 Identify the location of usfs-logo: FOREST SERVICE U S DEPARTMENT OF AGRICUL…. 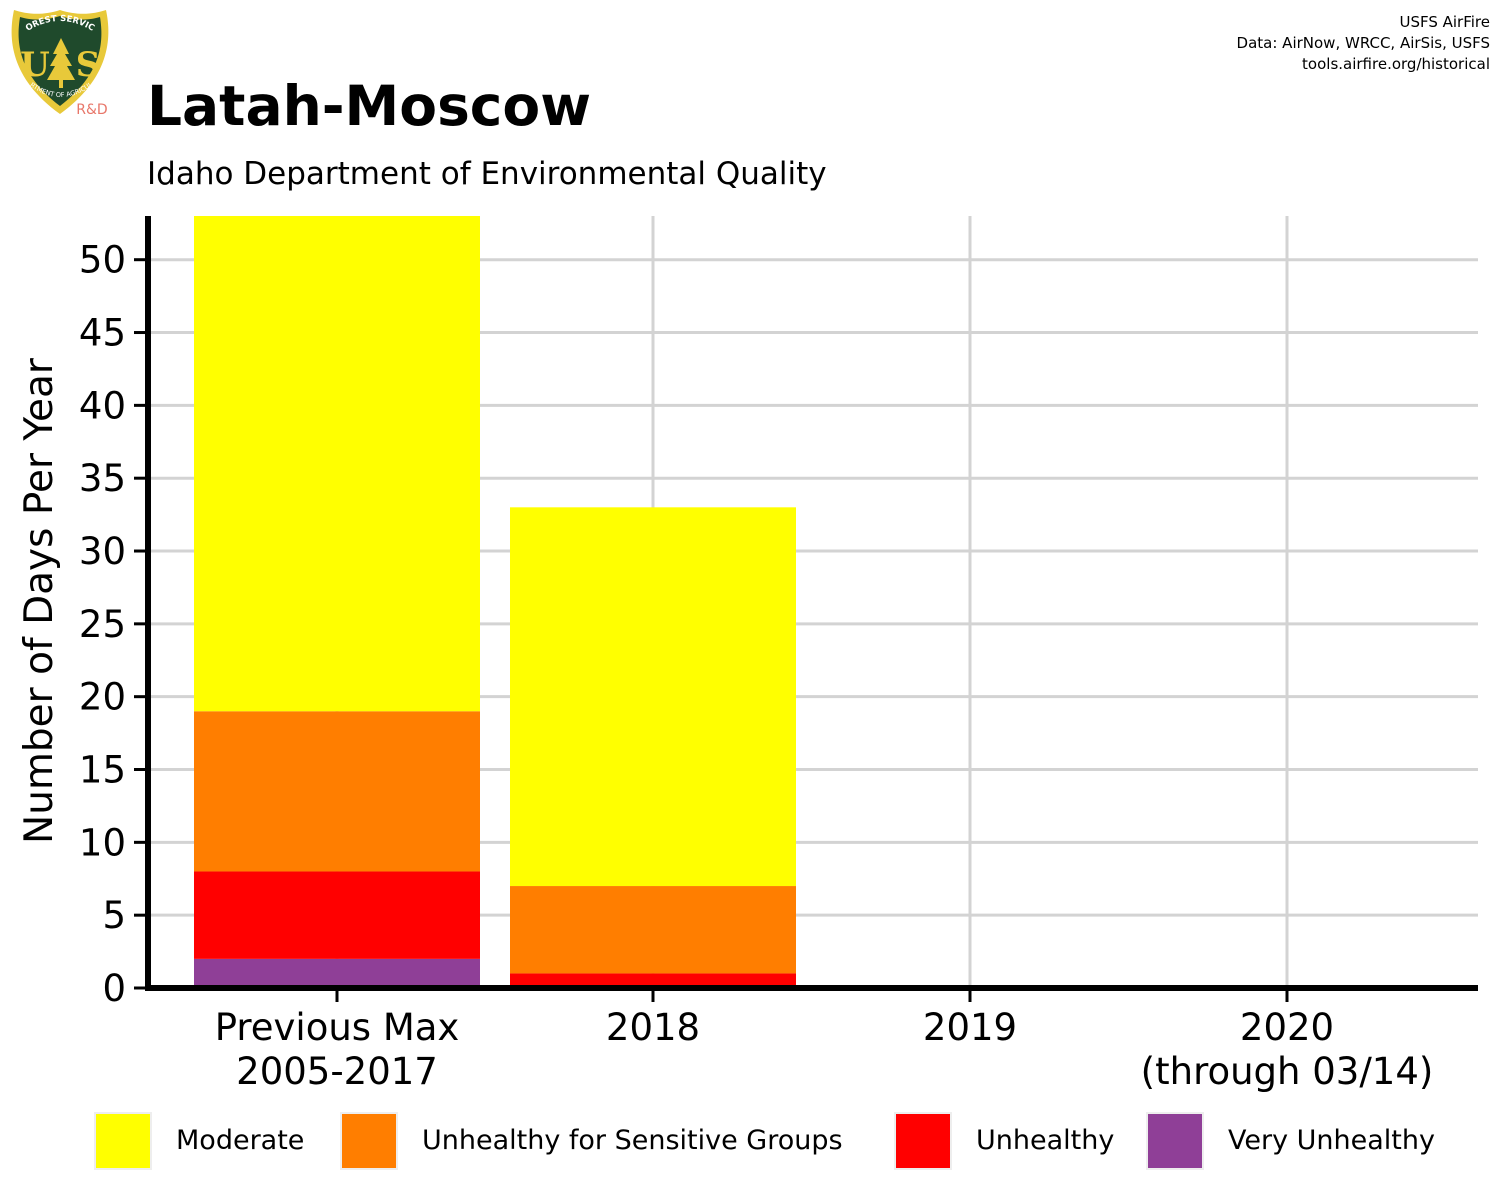
(58, 59).